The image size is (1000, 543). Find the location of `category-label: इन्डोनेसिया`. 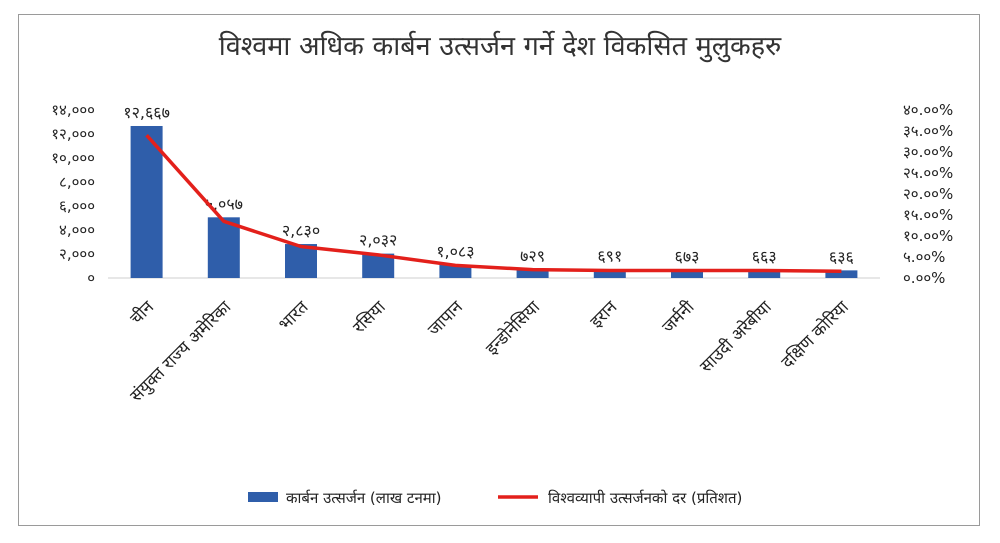

category-label: इन्डोनेसिया is located at coordinates (513, 327).